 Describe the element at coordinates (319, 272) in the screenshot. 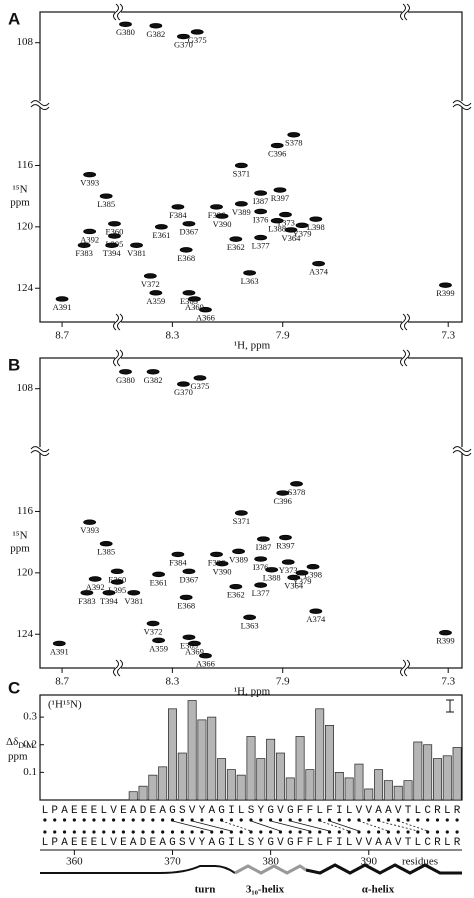

I see `peak-label: A374` at that location.